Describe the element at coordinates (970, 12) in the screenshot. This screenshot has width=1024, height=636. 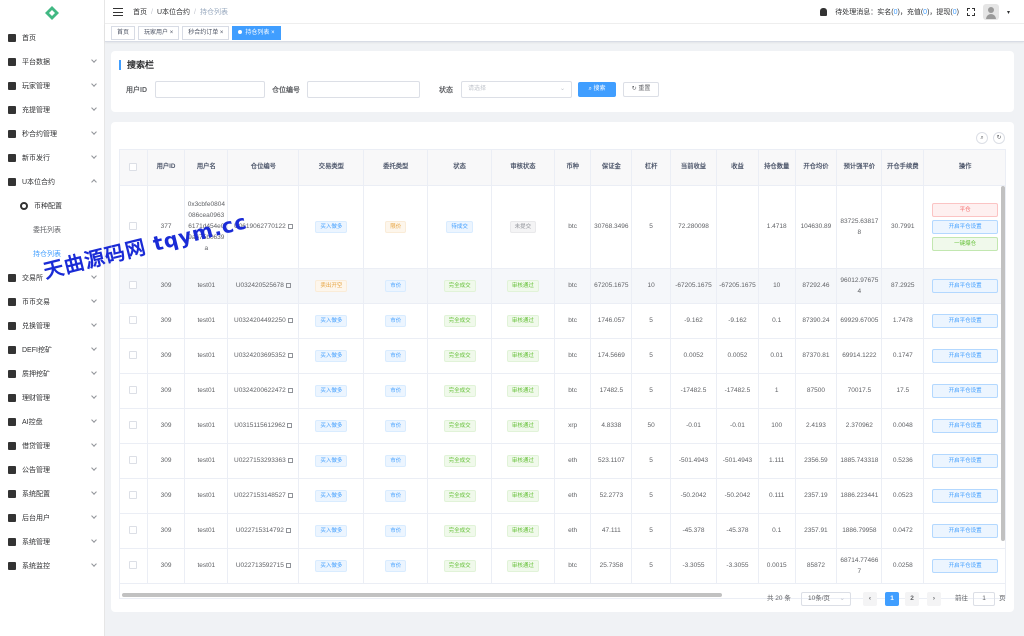
I see `fullscreen-icon` at that location.